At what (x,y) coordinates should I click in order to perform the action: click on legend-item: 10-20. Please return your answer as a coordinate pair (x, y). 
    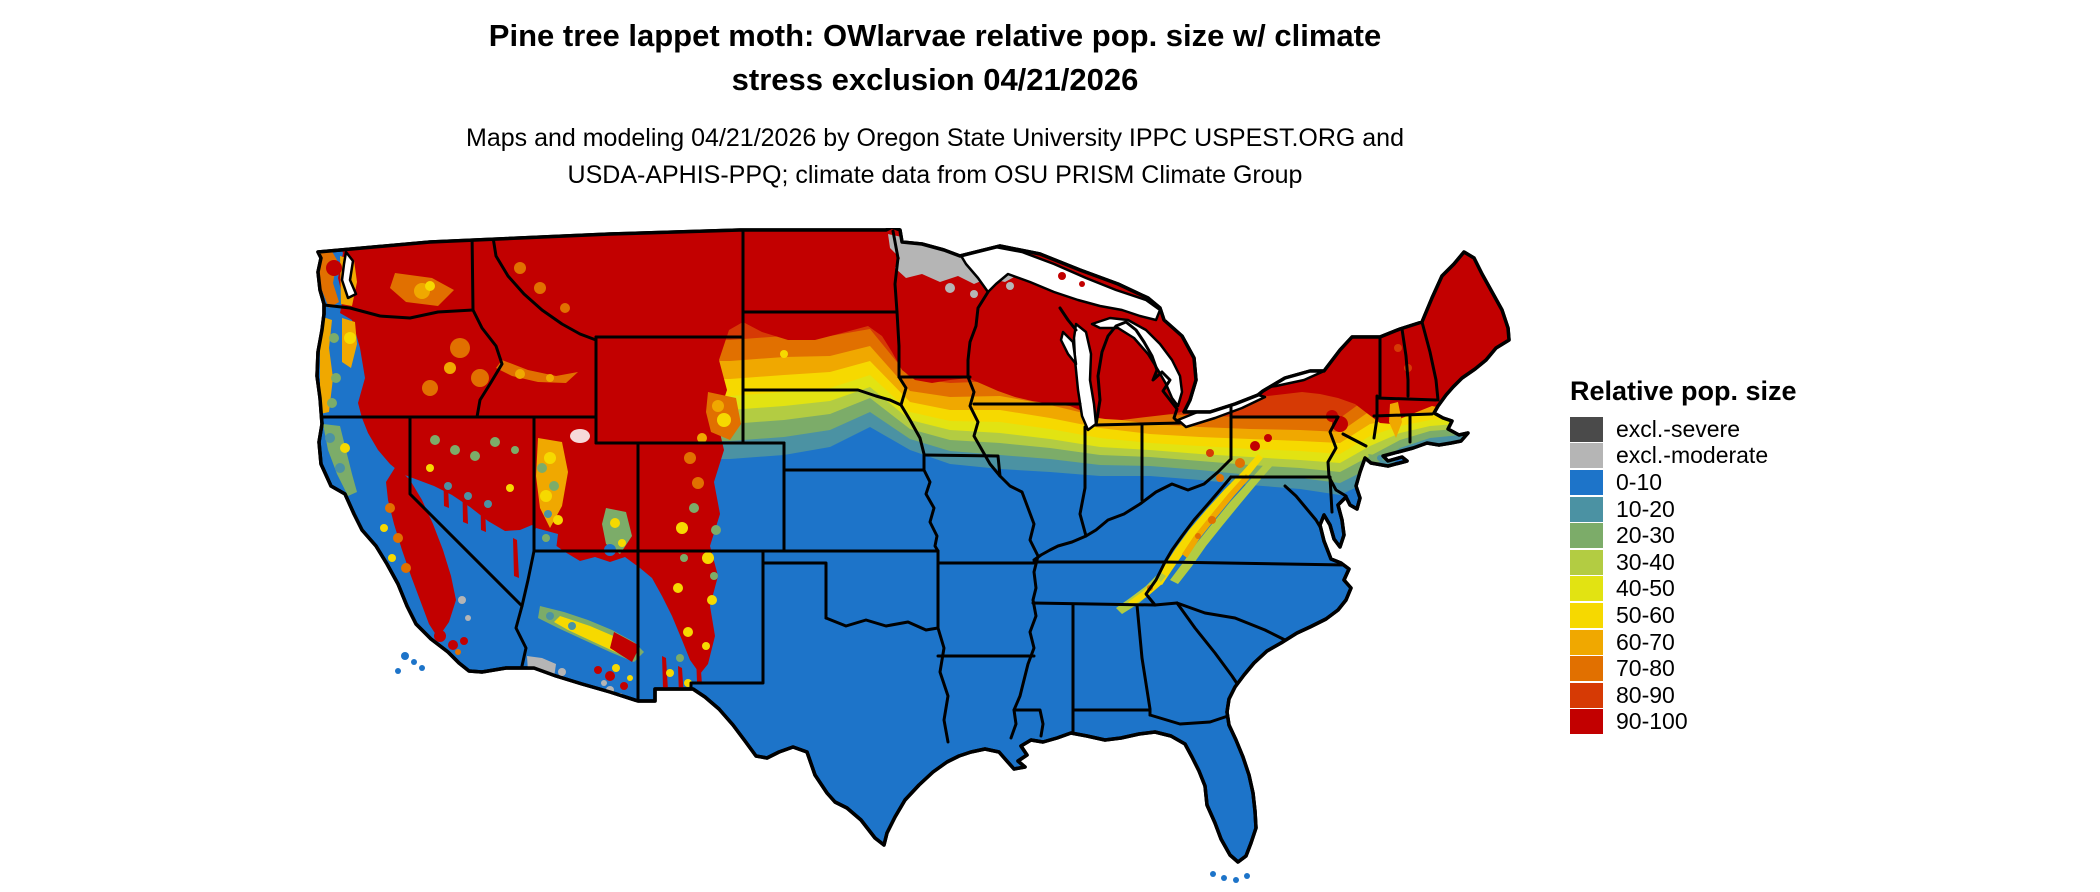
    Looking at the image, I should click on (1780, 509).